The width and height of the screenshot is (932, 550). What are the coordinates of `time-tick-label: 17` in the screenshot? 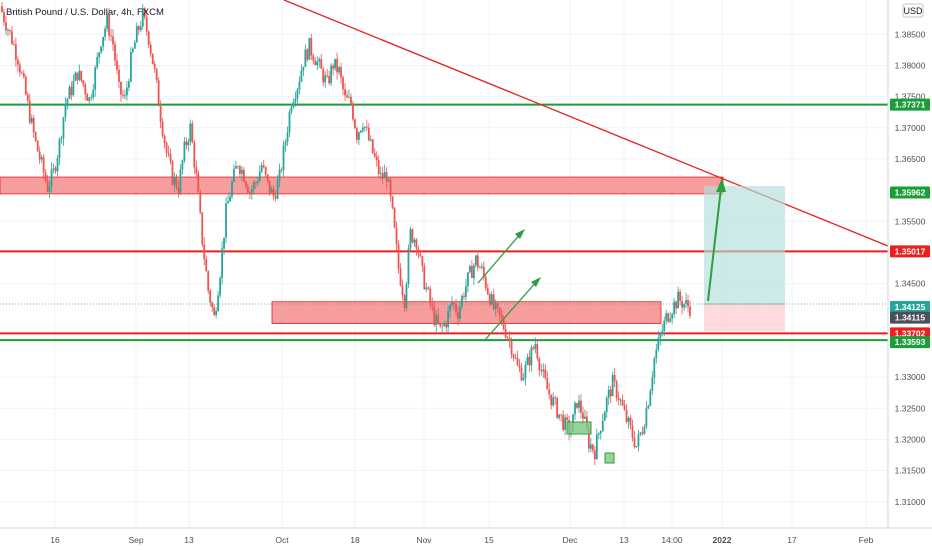 It's located at (792, 540).